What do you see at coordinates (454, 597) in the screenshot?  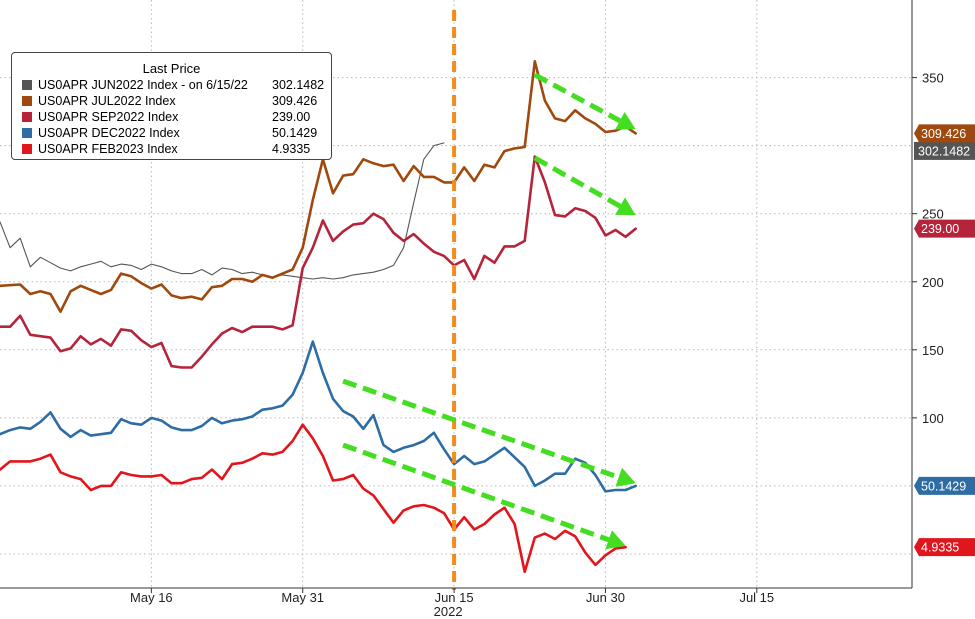 I see `x-tick-label: Jun 15` at bounding box center [454, 597].